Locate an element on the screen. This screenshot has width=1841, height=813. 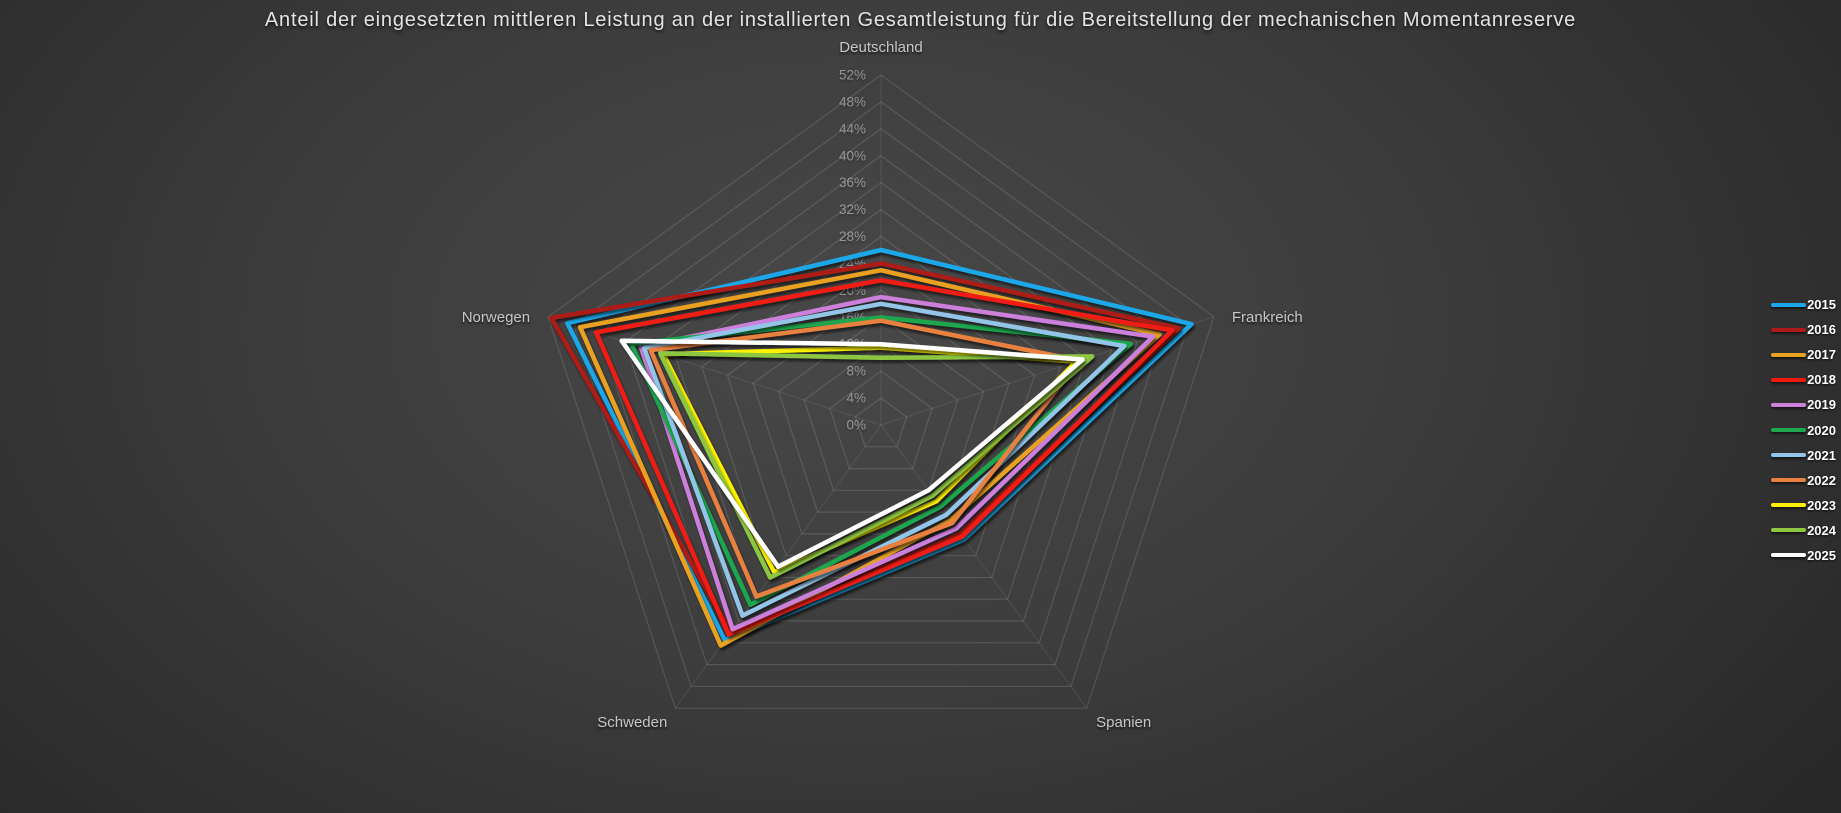
legend-label: 2021 is located at coordinates (1821, 455).